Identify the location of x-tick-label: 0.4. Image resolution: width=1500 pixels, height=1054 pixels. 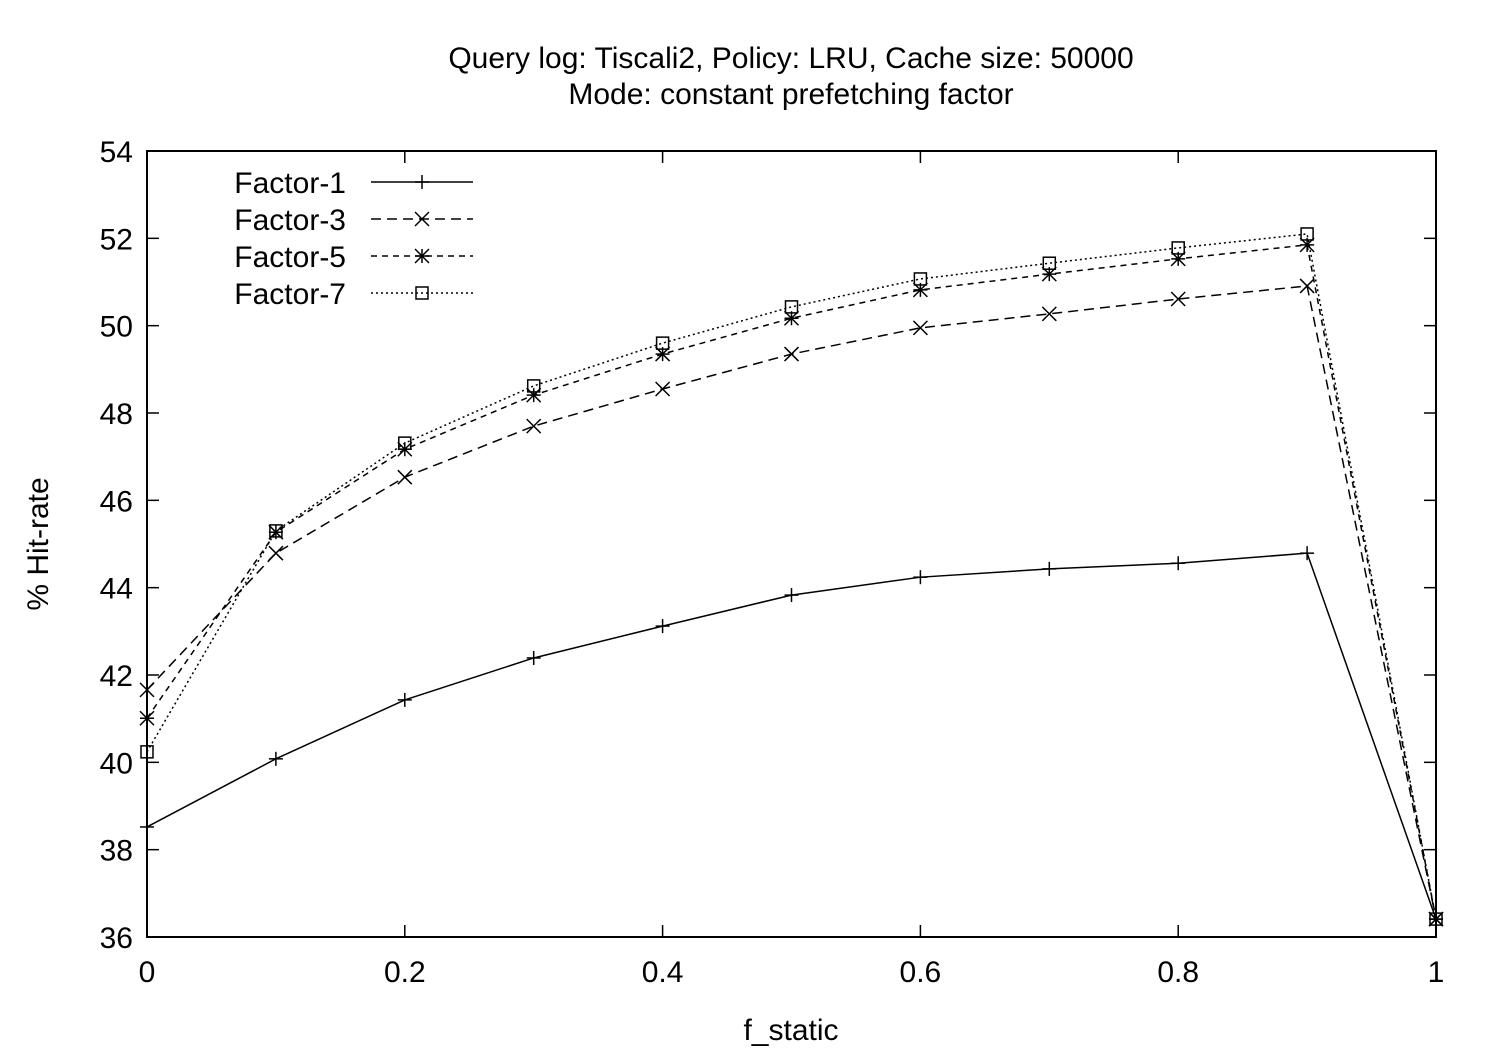
(663, 972).